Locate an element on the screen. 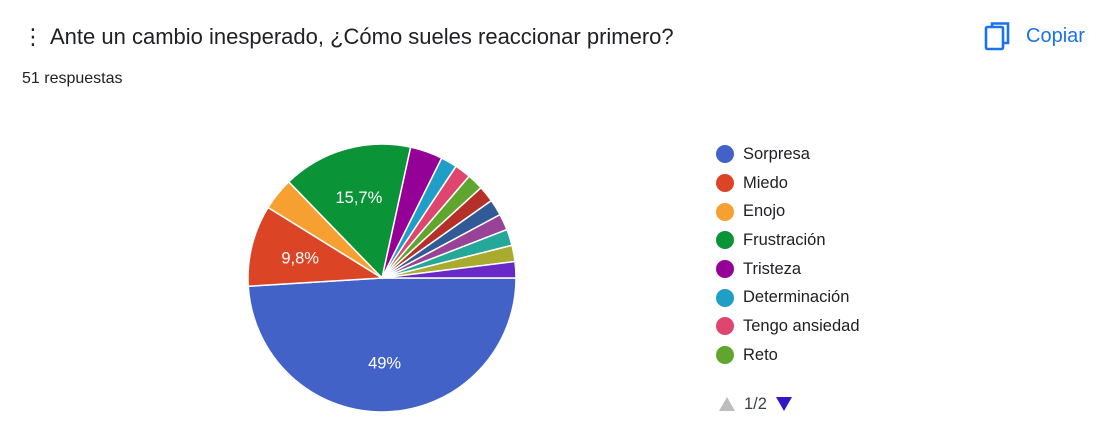 The height and width of the screenshot is (428, 1111). drag-handle-icon: ⋮ is located at coordinates (33, 36).